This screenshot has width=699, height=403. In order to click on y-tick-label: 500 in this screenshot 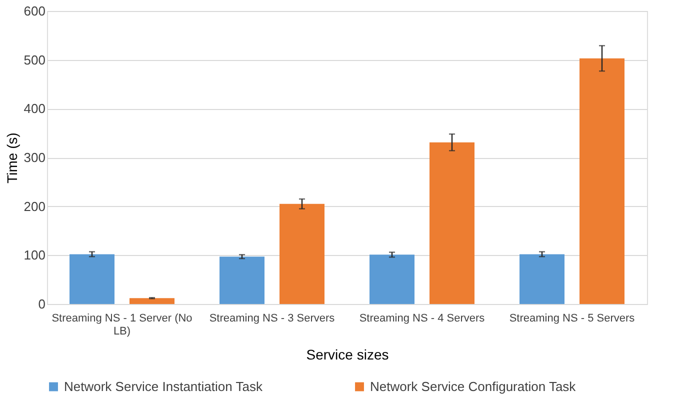, I will do `click(35, 60)`.